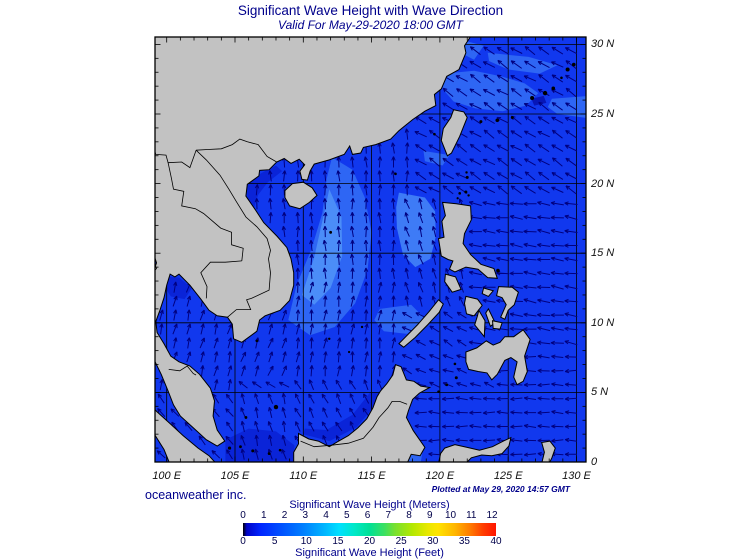 Image resolution: width=755 pixels, height=560 pixels. Describe the element at coordinates (369, 505) in the screenshot. I see `legend-caption-meters: Significant Wave Height (Meters)` at that location.